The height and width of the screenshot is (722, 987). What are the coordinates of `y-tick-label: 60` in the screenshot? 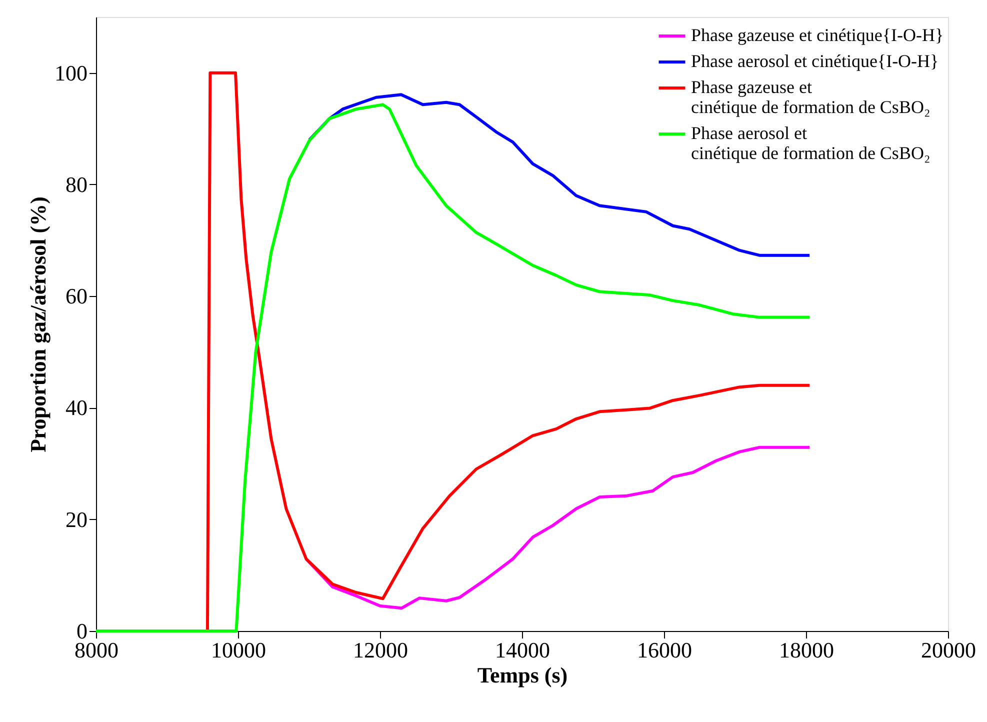 It's located at (77, 296).